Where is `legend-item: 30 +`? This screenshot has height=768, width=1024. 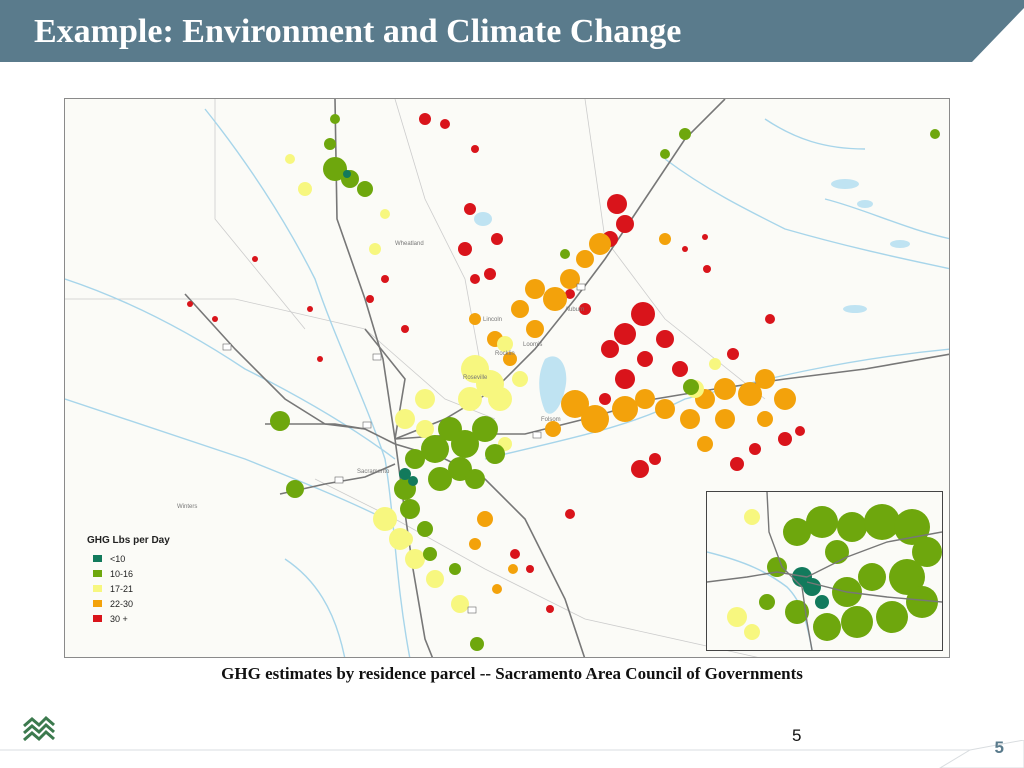 legend-item: 30 + is located at coordinates (162, 618).